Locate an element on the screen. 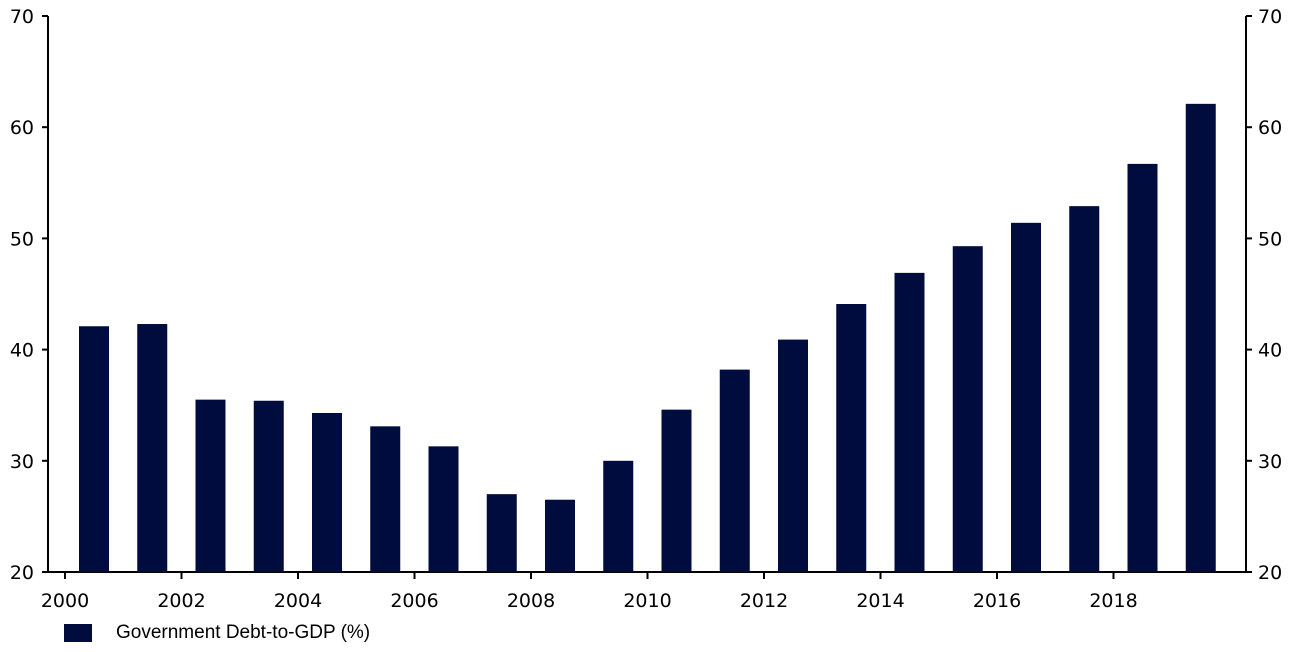 The image size is (1290, 652). x-tick-label: 2000 is located at coordinates (65, 601).